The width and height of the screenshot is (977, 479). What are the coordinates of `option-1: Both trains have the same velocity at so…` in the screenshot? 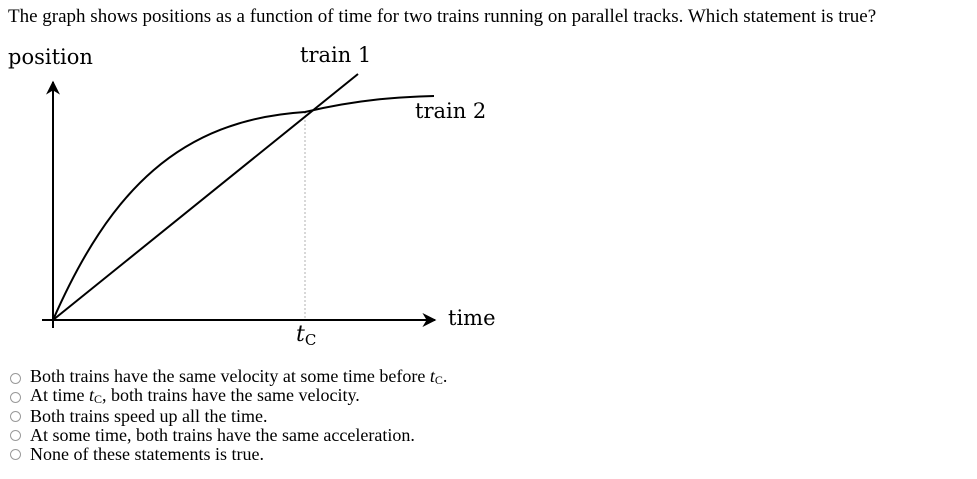 It's located at (229, 377).